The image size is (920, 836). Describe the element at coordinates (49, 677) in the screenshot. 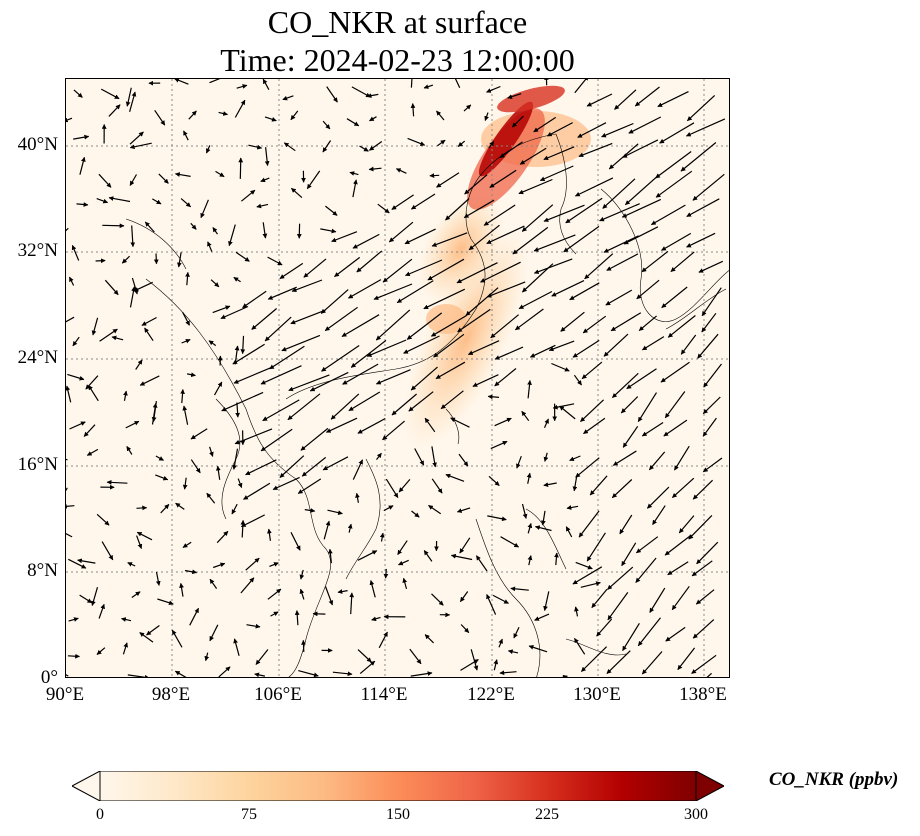

I see `lat-tick-label: 0°` at that location.